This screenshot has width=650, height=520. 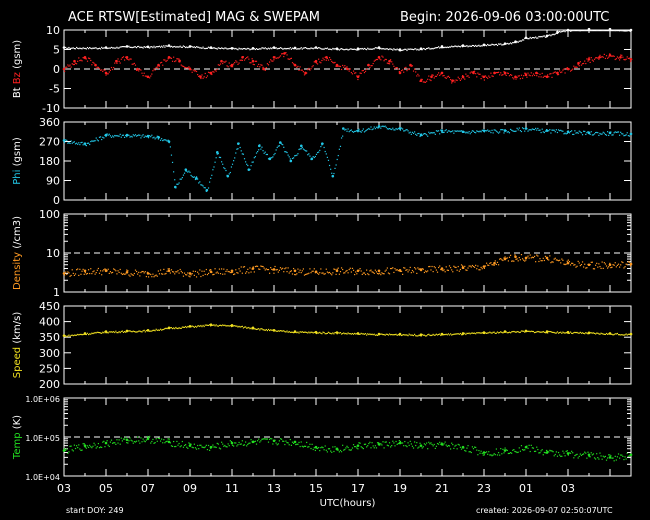 What do you see at coordinates (17, 234) in the screenshot?
I see `density-ylabel-part: (/cm3)` at bounding box center [17, 234].